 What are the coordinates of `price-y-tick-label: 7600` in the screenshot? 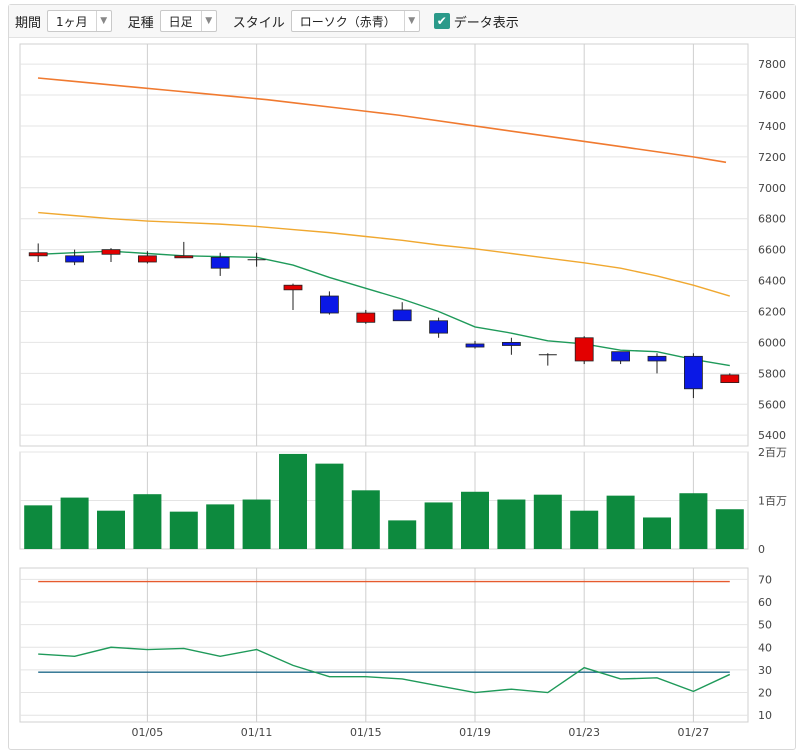 It's located at (772, 95).